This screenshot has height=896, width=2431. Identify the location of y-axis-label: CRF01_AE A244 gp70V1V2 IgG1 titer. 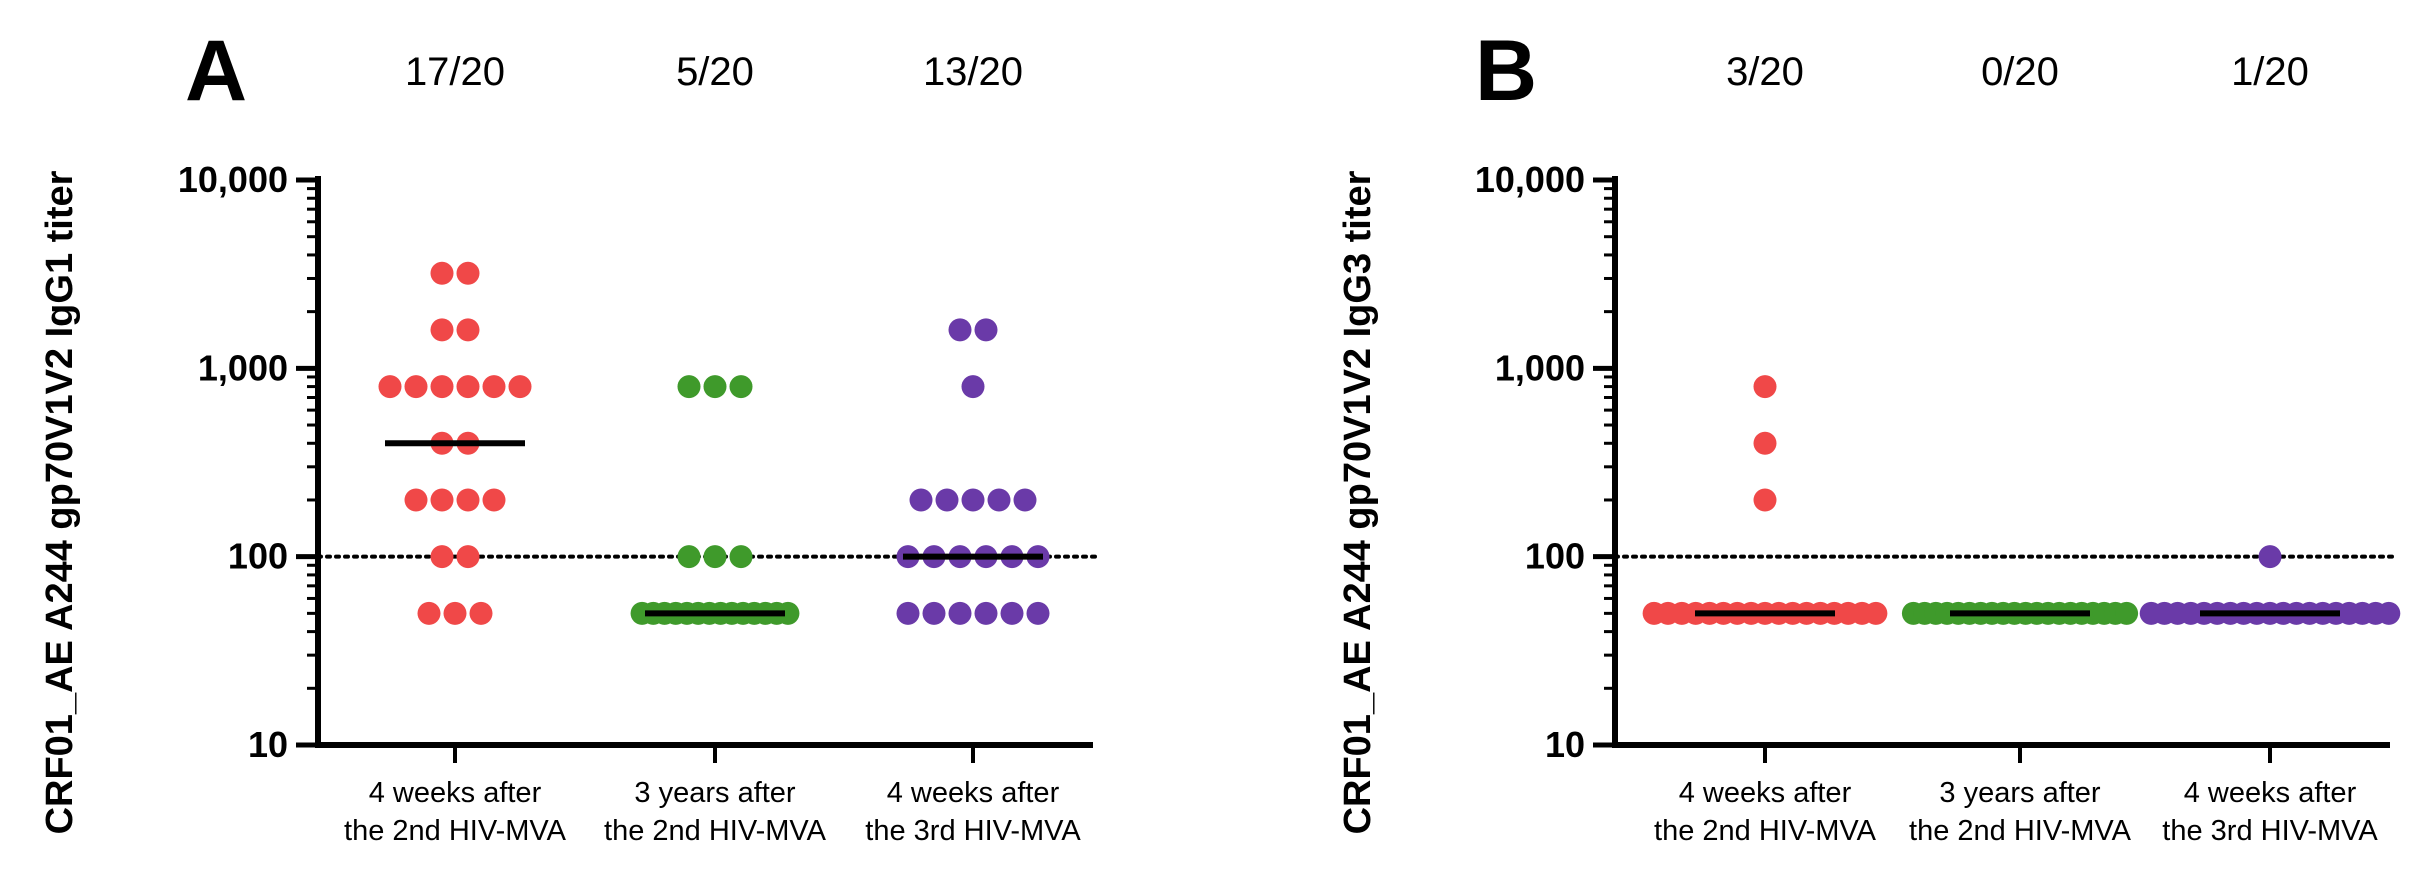
(60, 502).